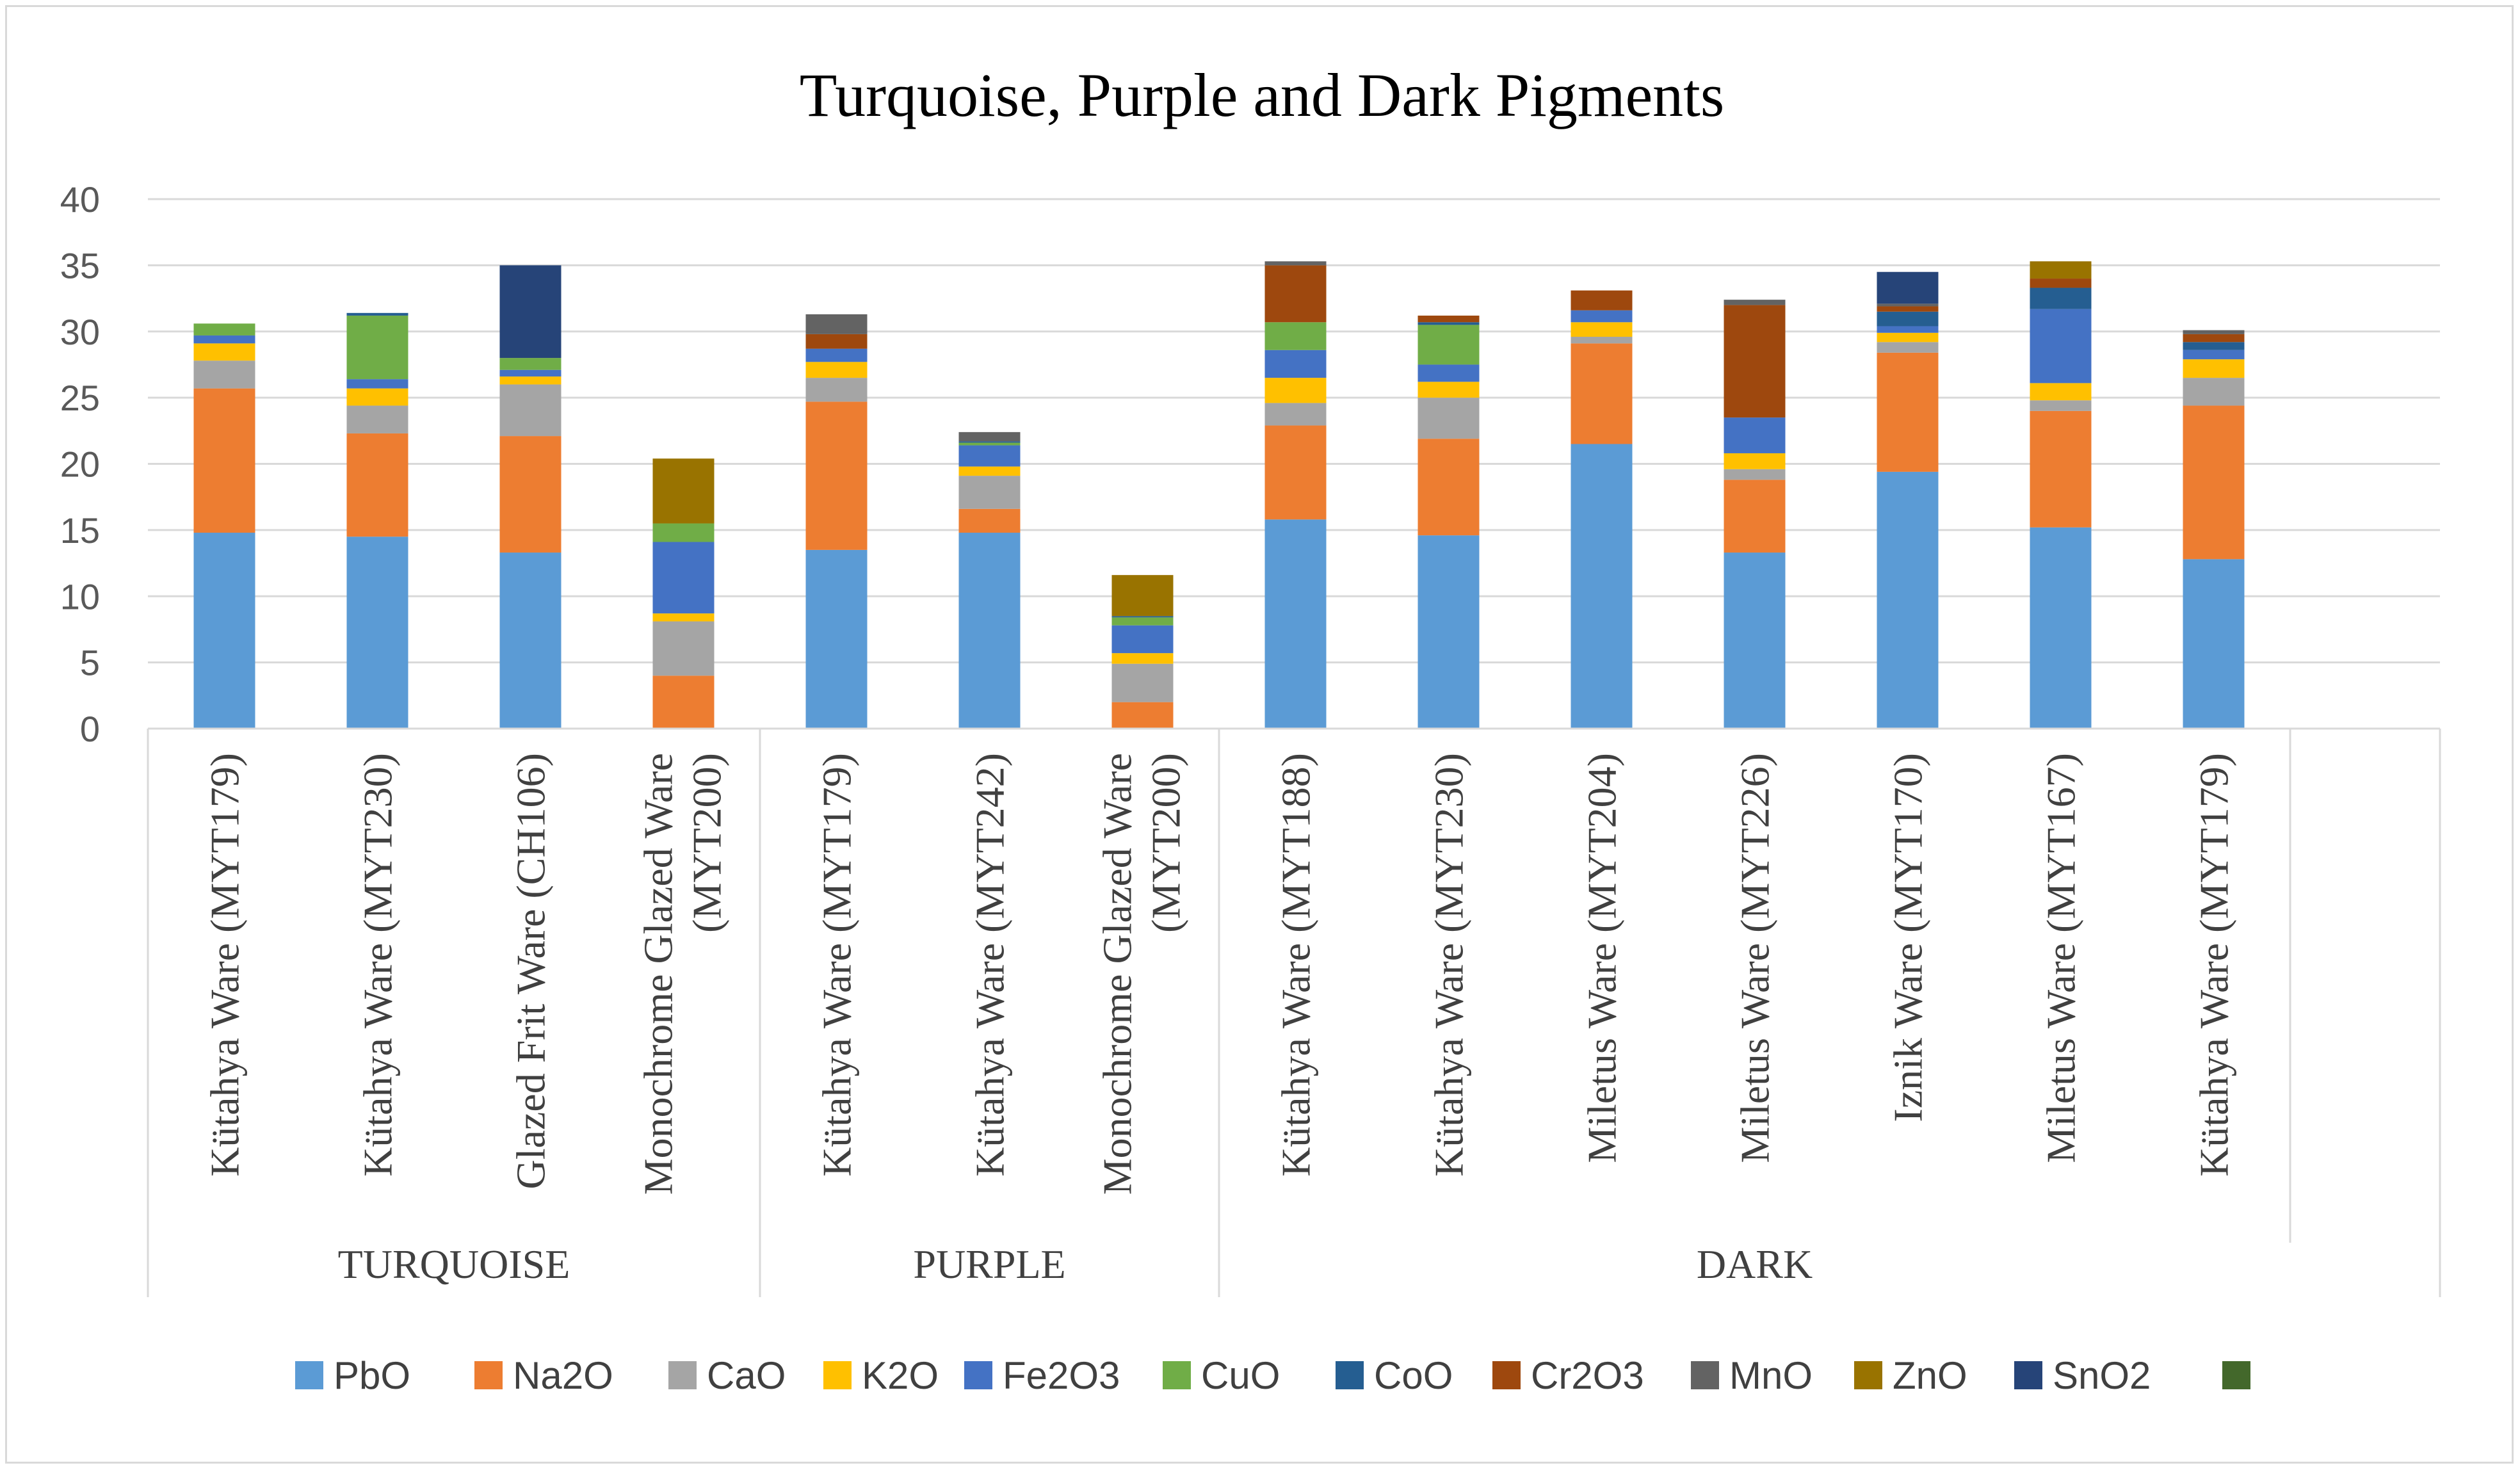  Describe the element at coordinates (1755, 958) in the screenshot. I see `category-label: Miletus Ware (MYT226)` at that location.